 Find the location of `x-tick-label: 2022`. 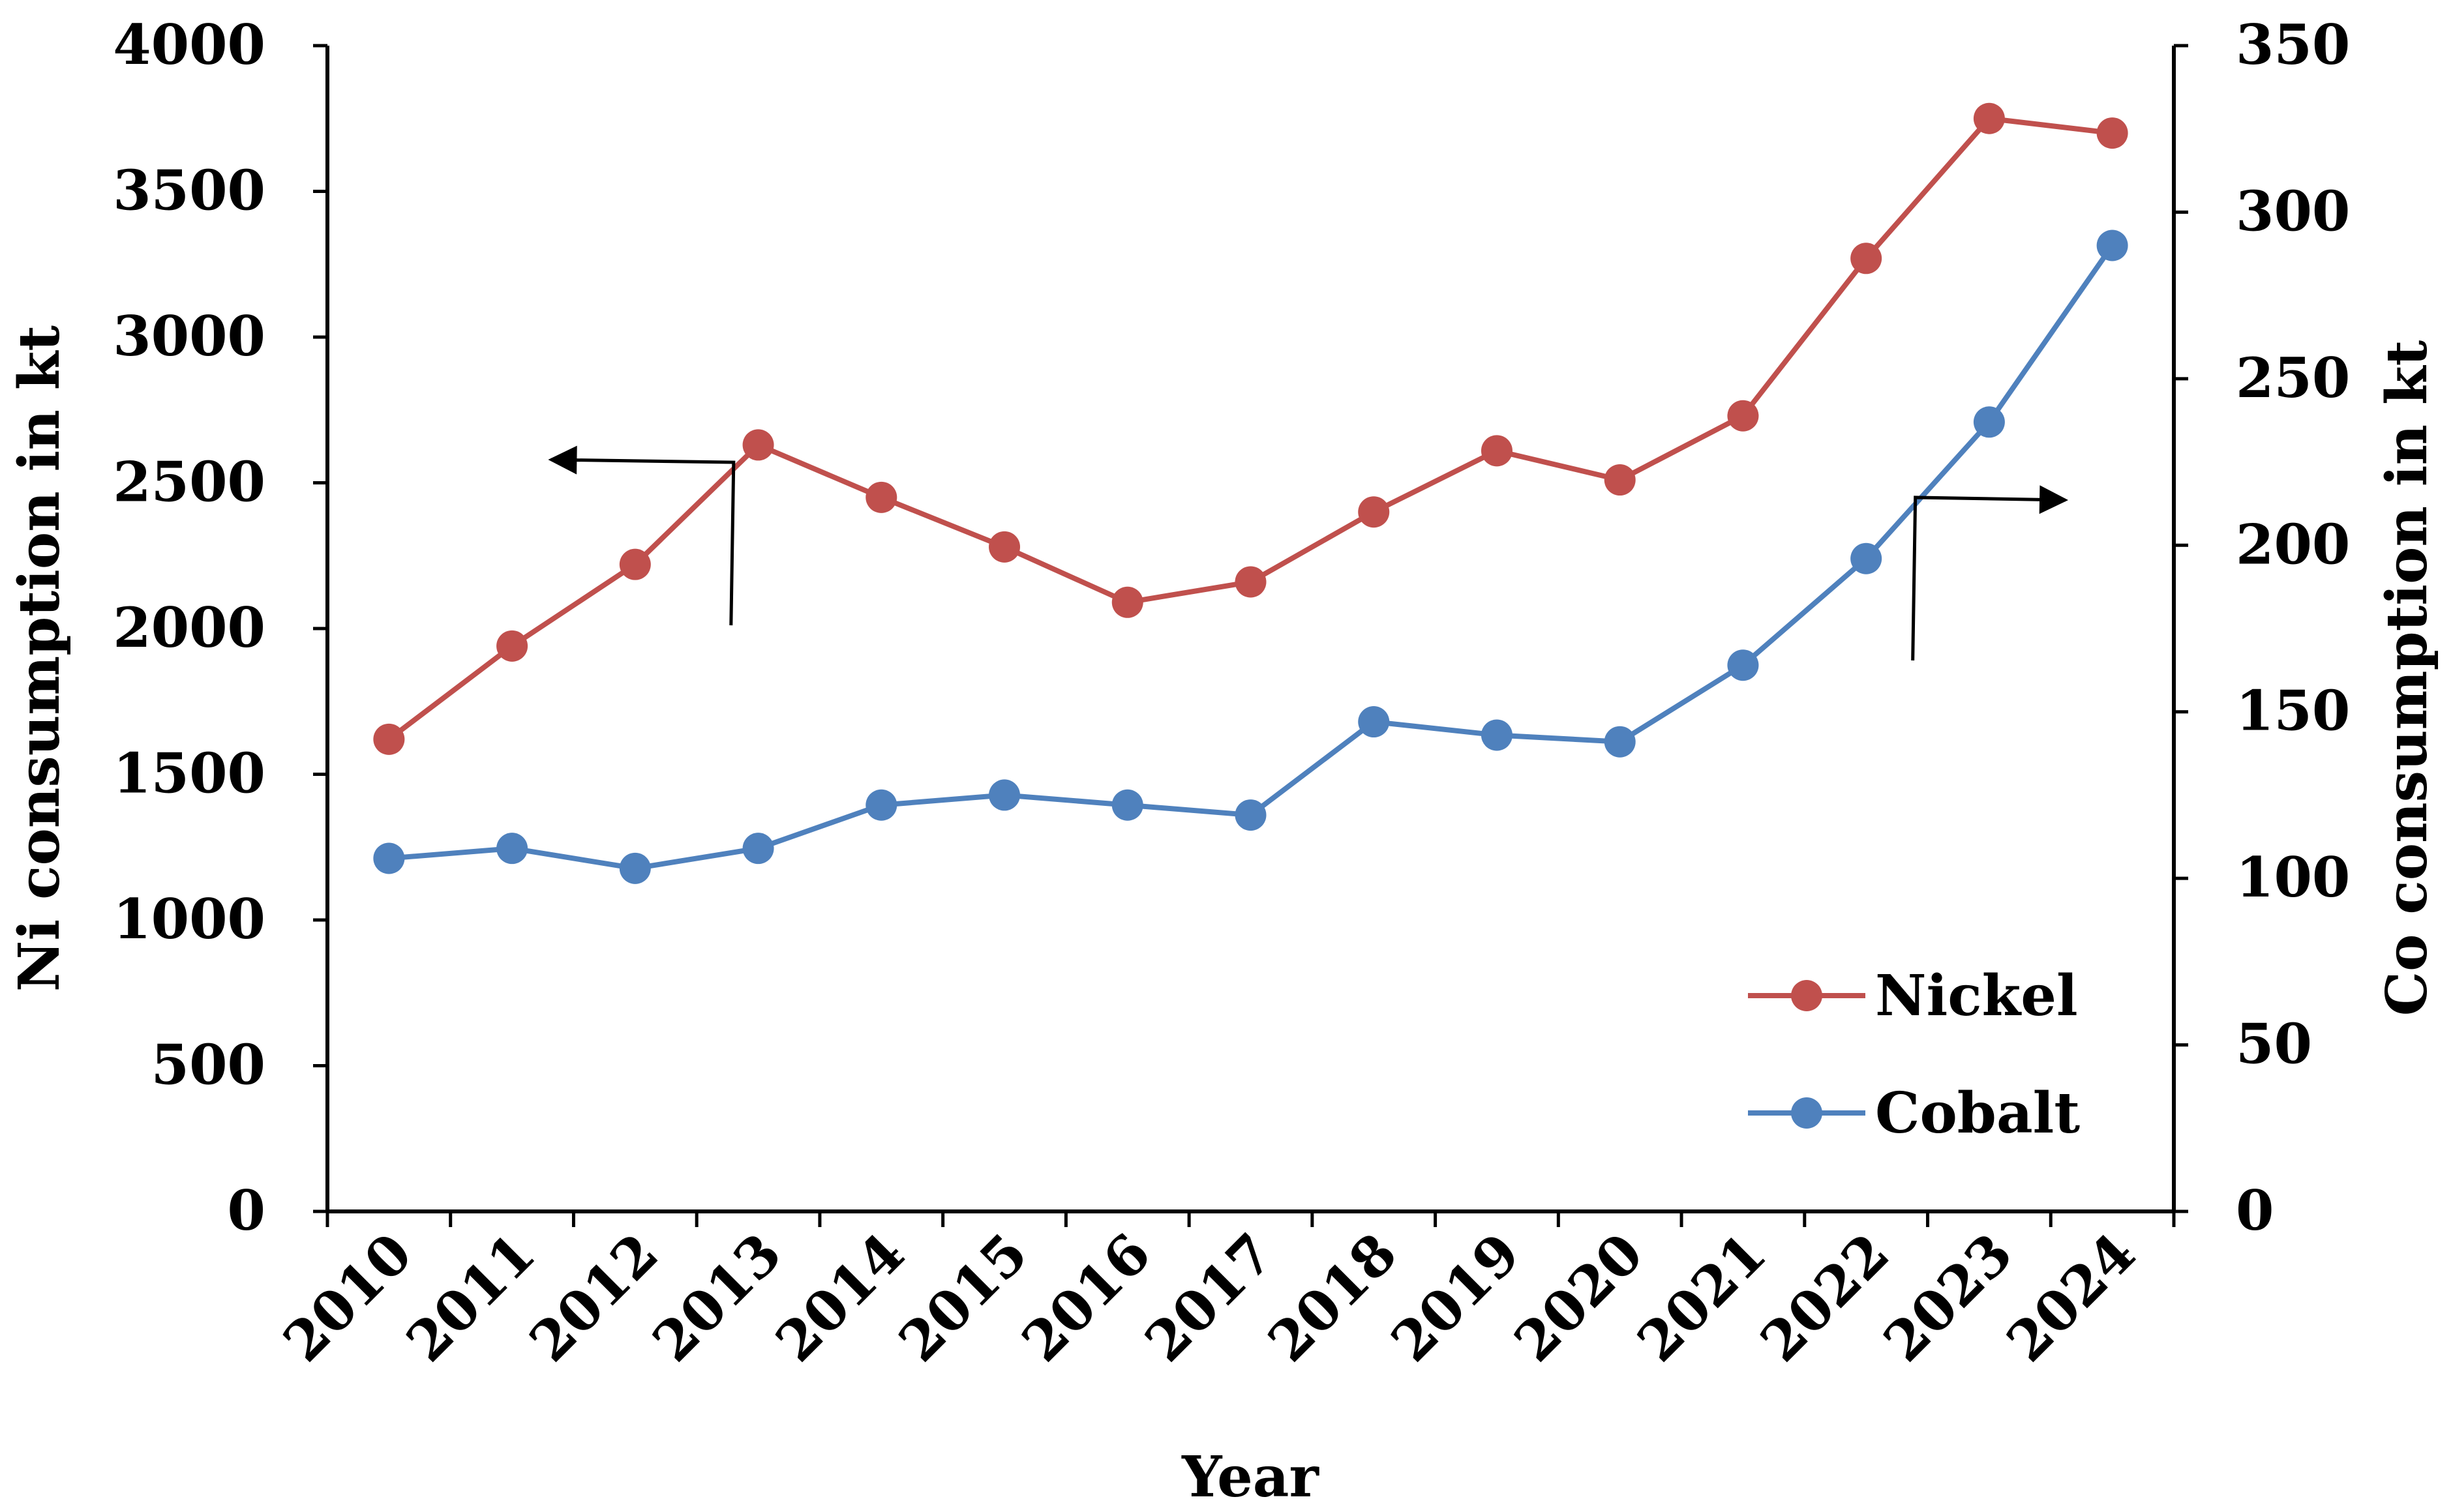

x-tick-label: 2022 is located at coordinates (1824, 1298).